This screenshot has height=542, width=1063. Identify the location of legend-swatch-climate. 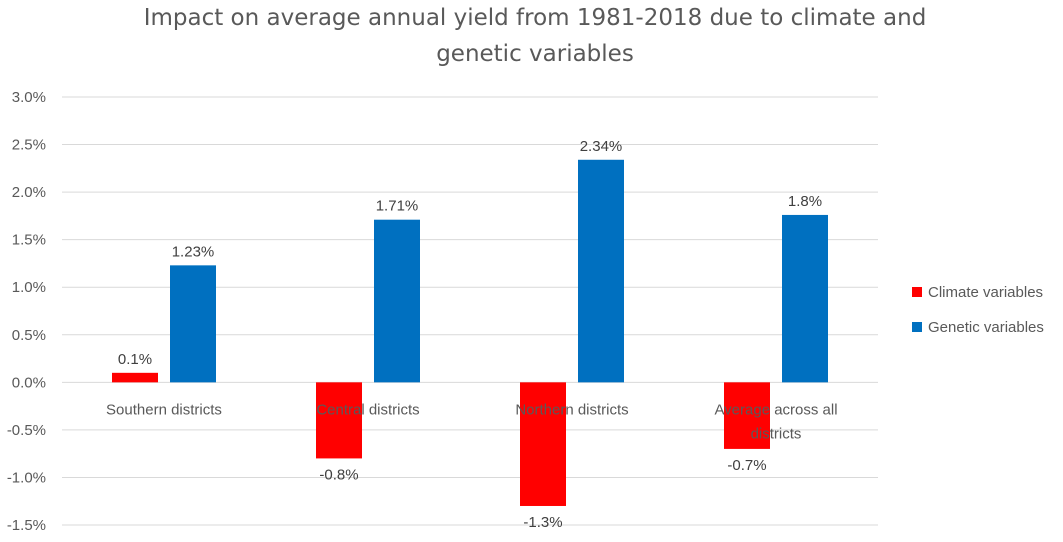
(917, 292).